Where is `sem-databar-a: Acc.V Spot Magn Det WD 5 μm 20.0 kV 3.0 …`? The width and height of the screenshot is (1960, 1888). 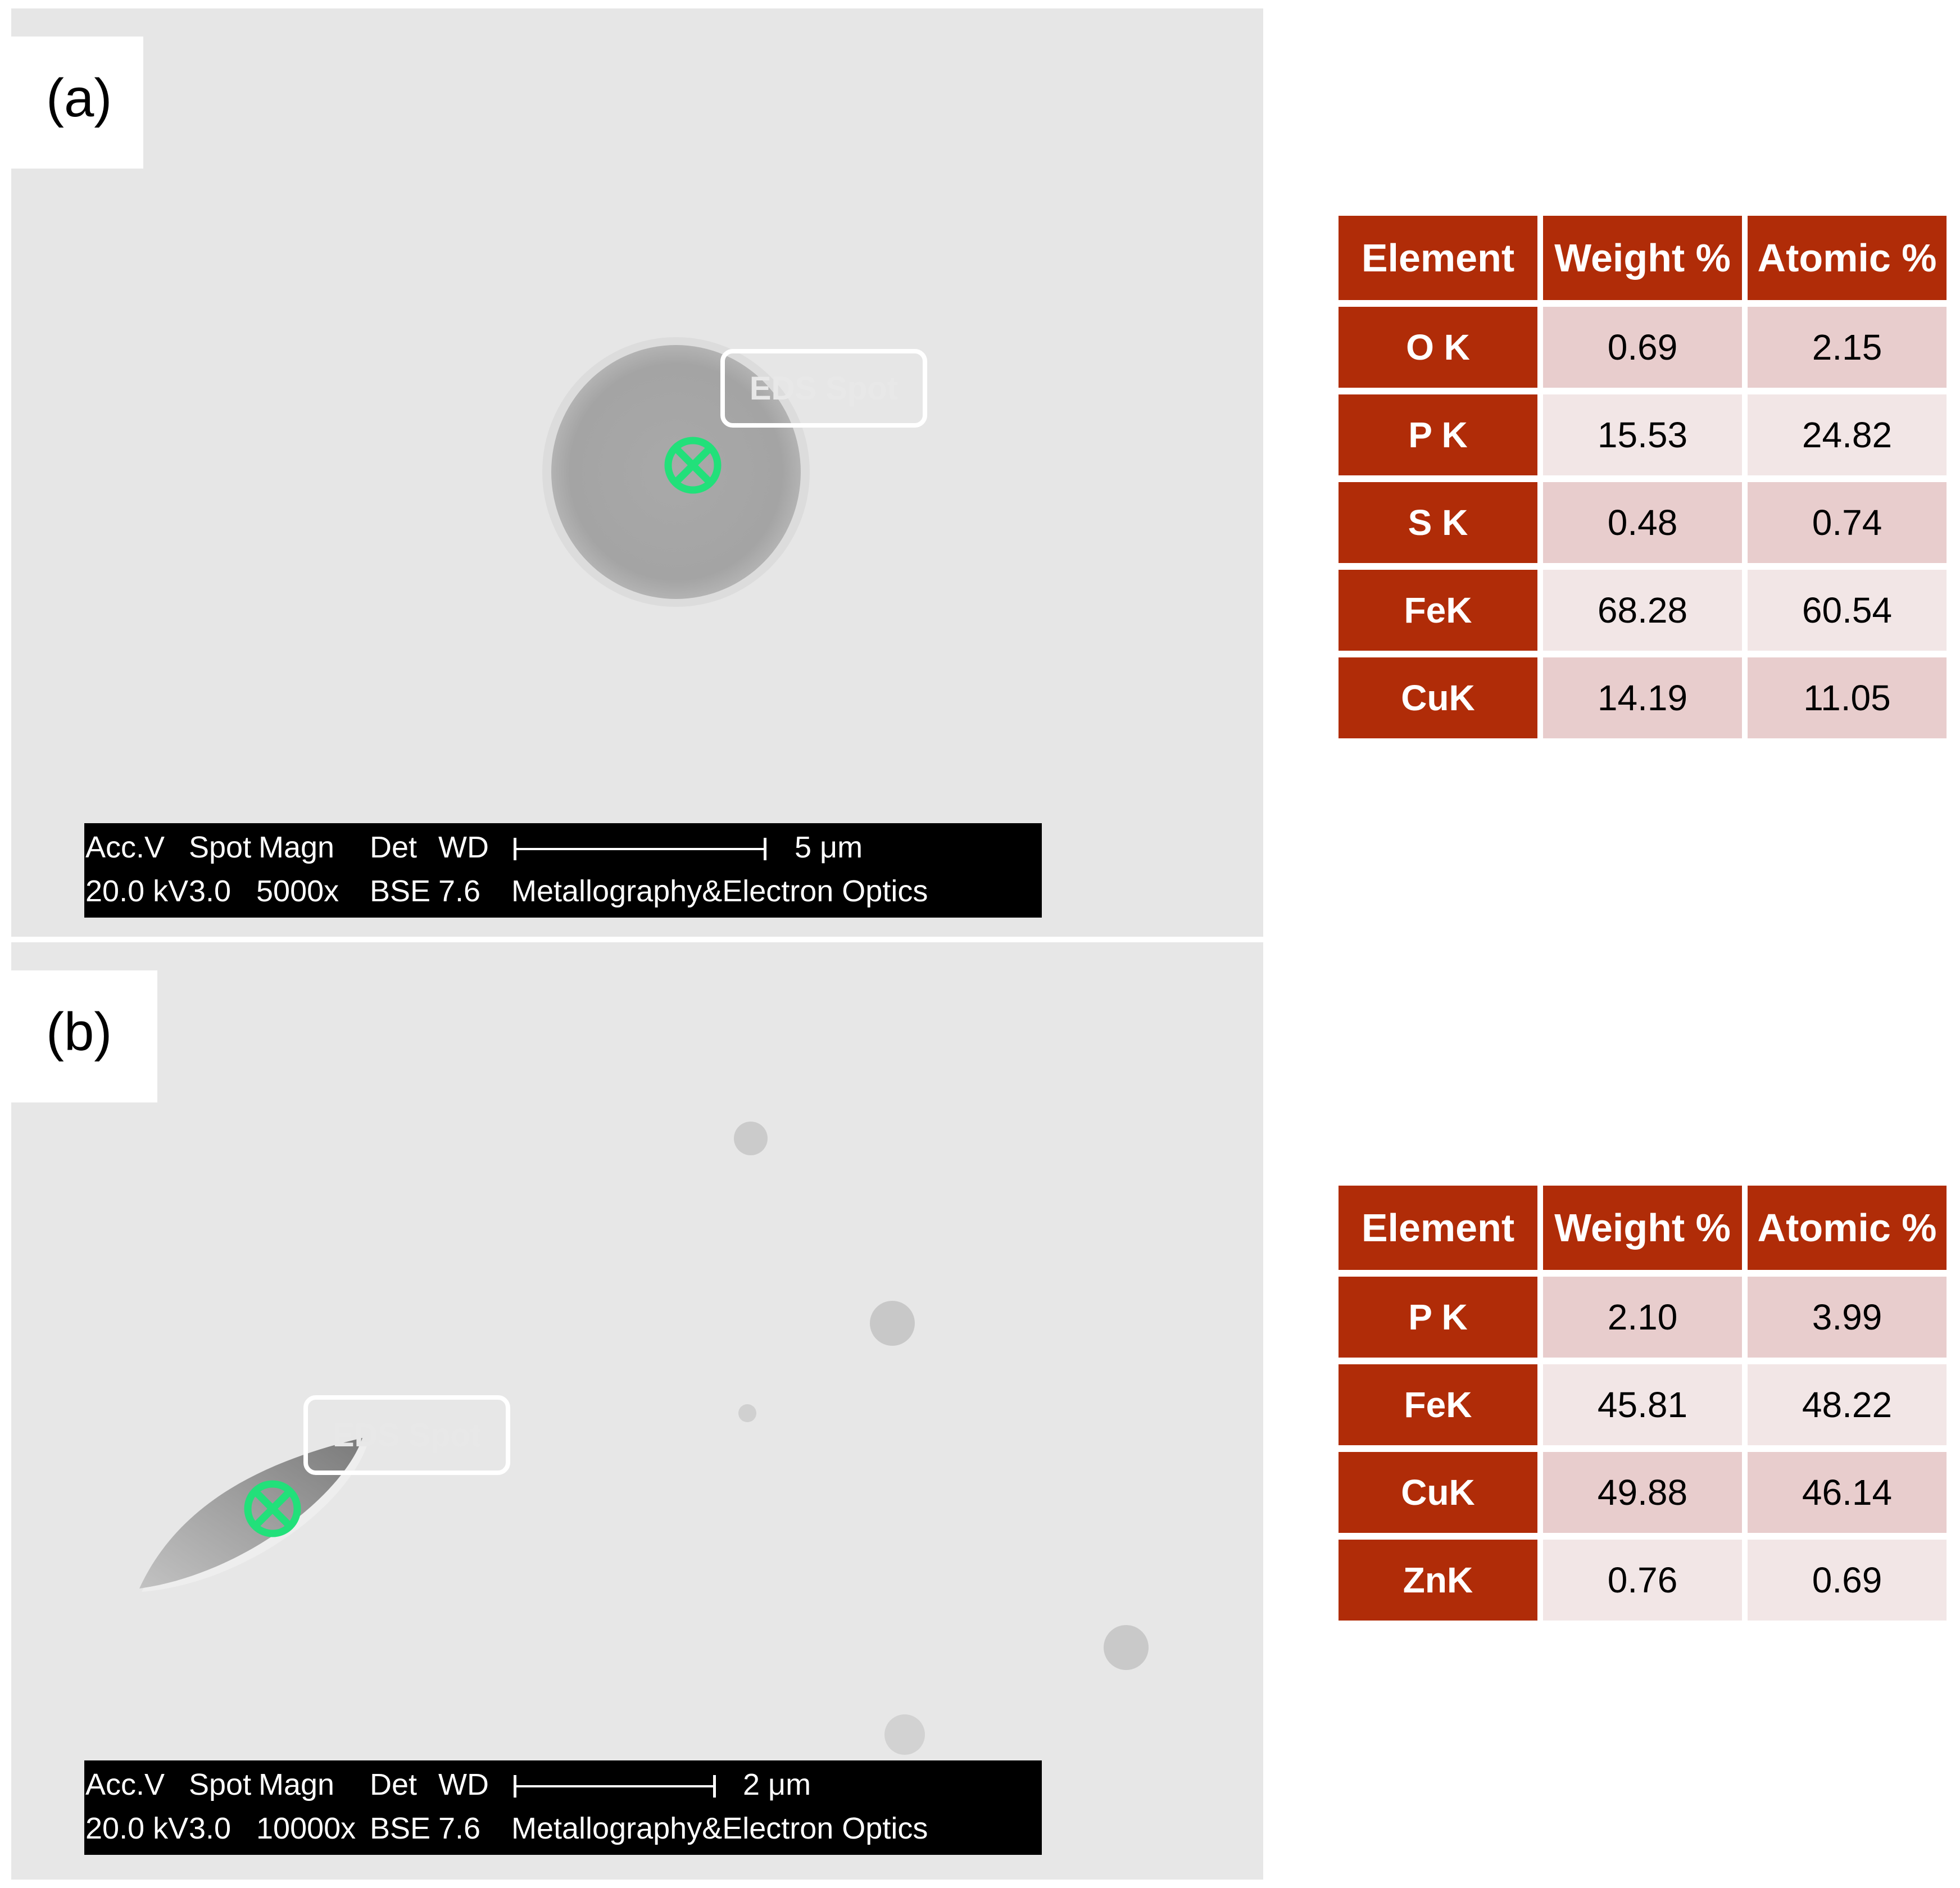
sem-databar-a: Acc.V Spot Magn Det WD 5 μm 20.0 kV 3.0 … is located at coordinates (563, 870).